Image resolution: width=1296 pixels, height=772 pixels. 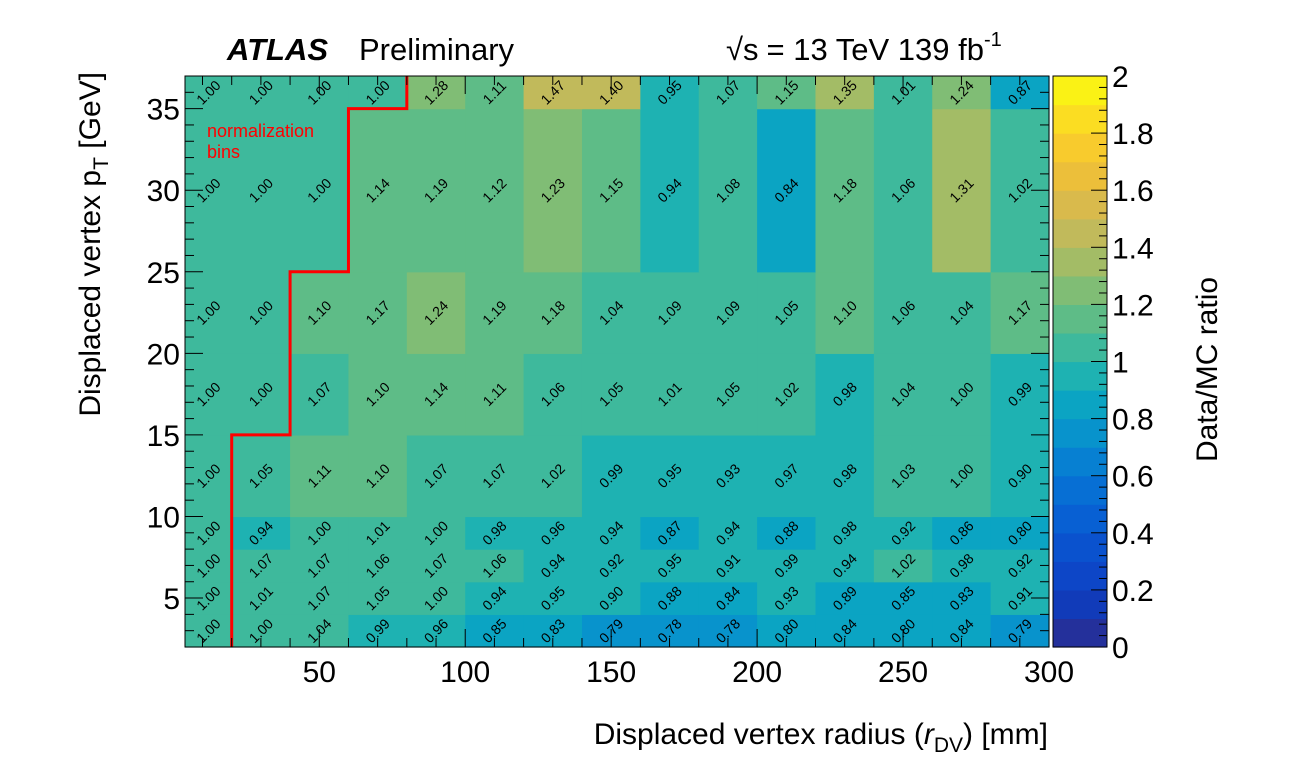 What do you see at coordinates (1133, 134) in the screenshot?
I see `z-tick-label: 1.8` at bounding box center [1133, 134].